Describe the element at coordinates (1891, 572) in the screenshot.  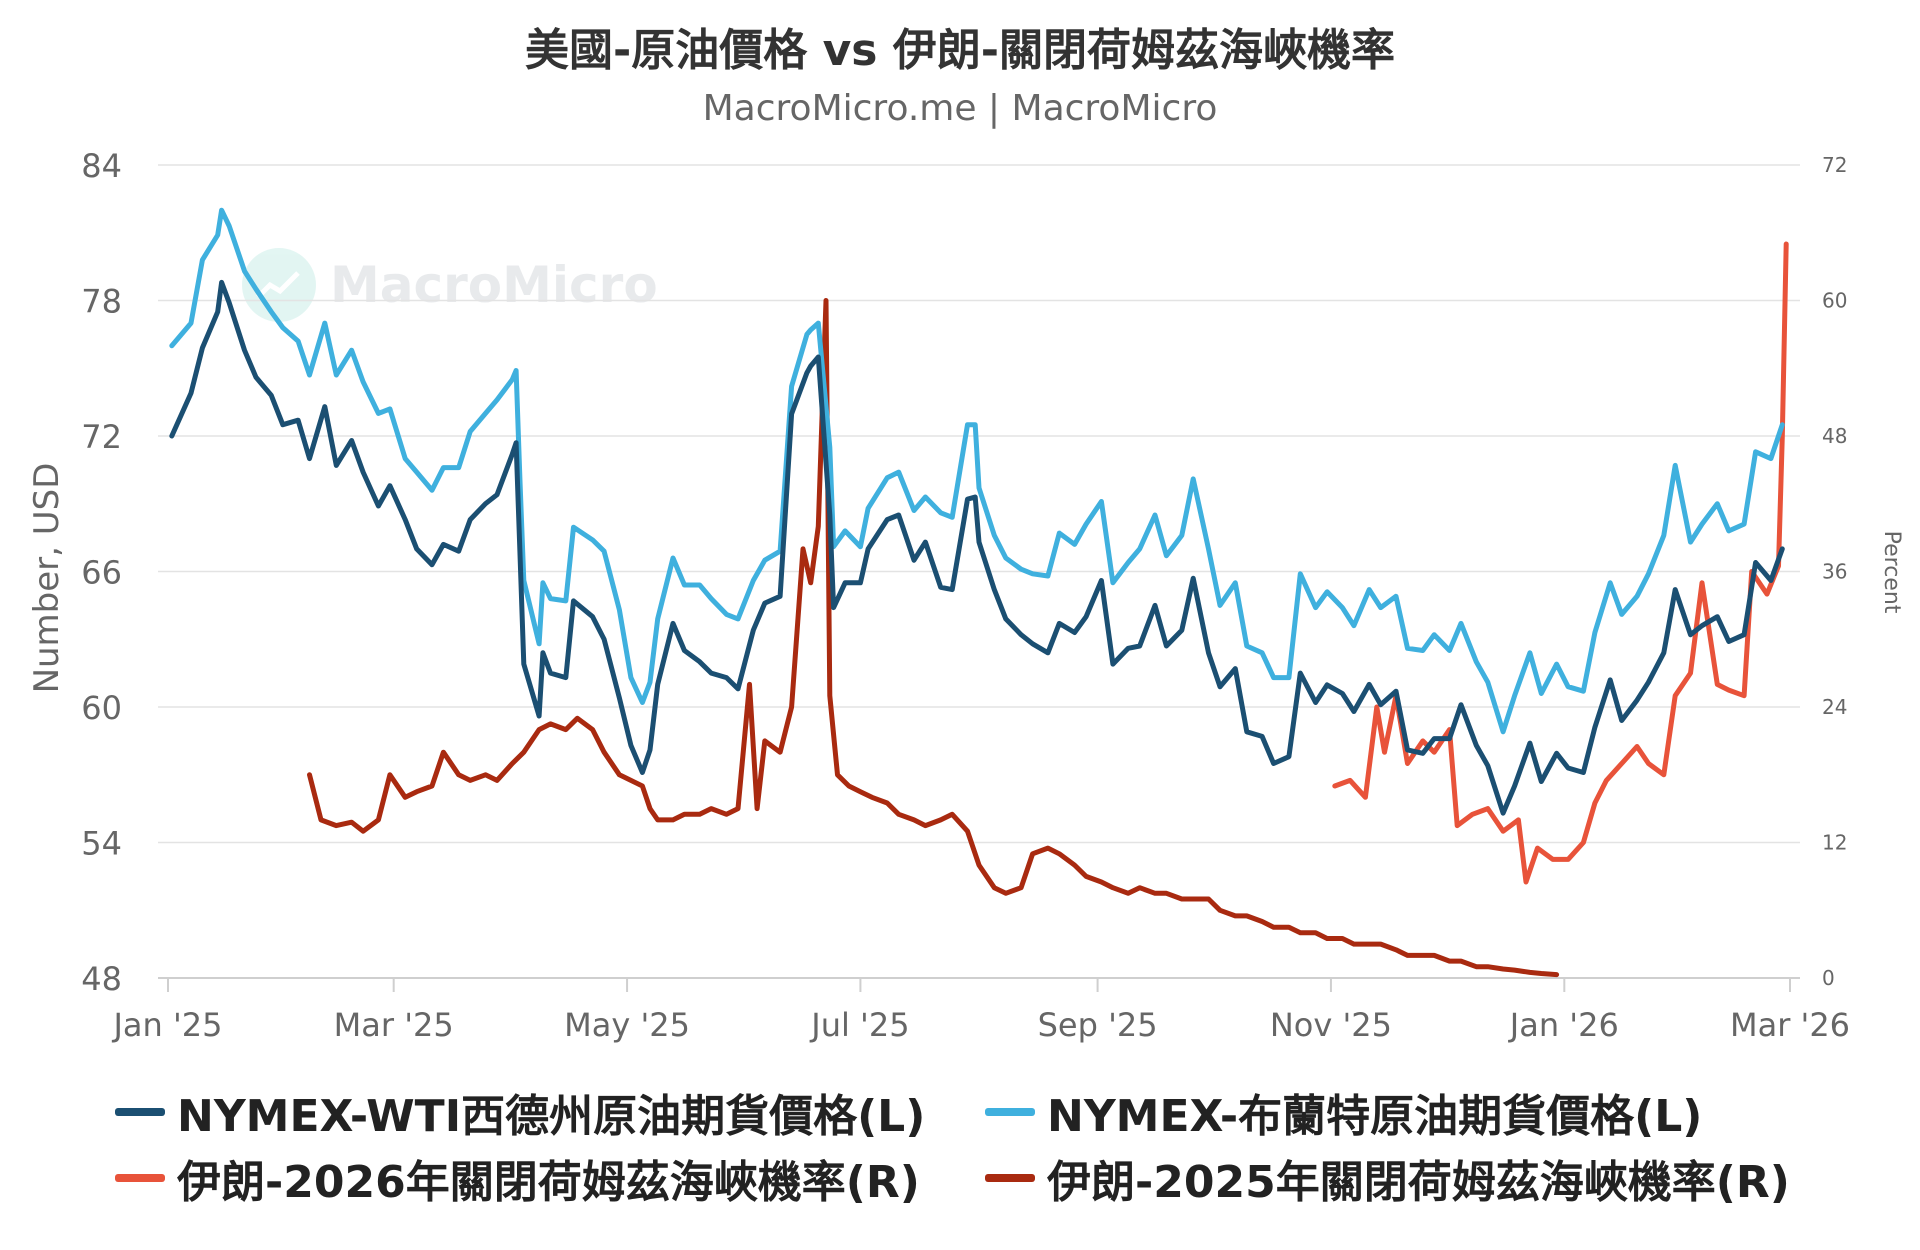
I see `right-axis-label: Percent` at that location.